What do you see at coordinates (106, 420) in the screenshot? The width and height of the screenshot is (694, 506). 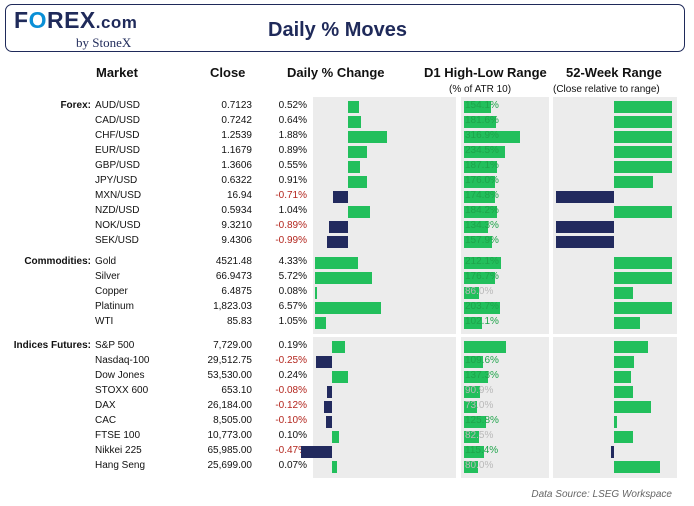 I see `market-name: CAC` at bounding box center [106, 420].